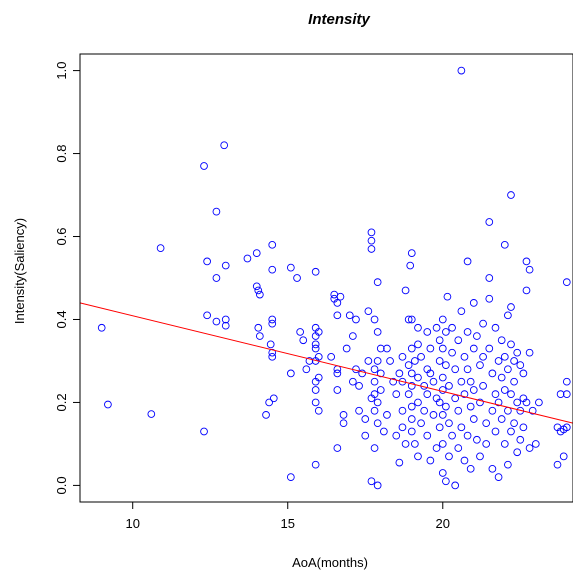 This screenshot has width=573, height=574. What do you see at coordinates (61, 236) in the screenshot?
I see `y-tick-label: 0.6` at bounding box center [61, 236].